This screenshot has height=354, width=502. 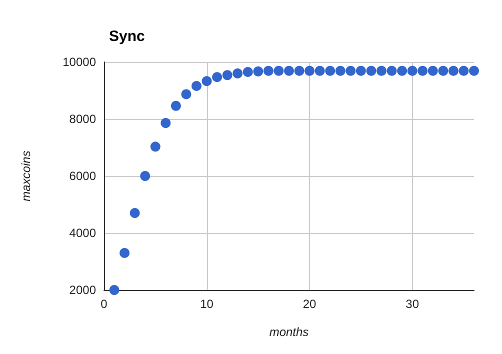 What do you see at coordinates (104, 304) in the screenshot?
I see `x-tick-label: 0` at bounding box center [104, 304].